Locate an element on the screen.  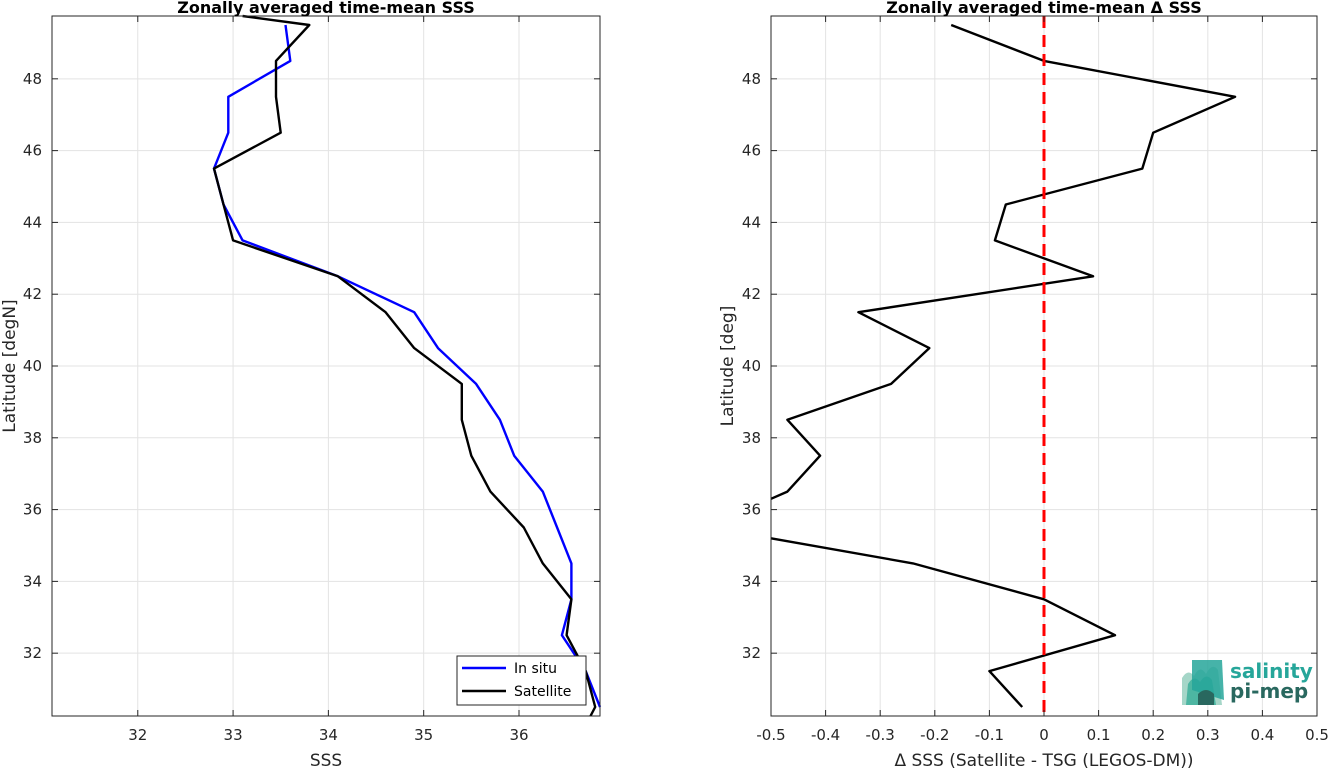
sss-y-tick-label: 42 is located at coordinates (32, 294).